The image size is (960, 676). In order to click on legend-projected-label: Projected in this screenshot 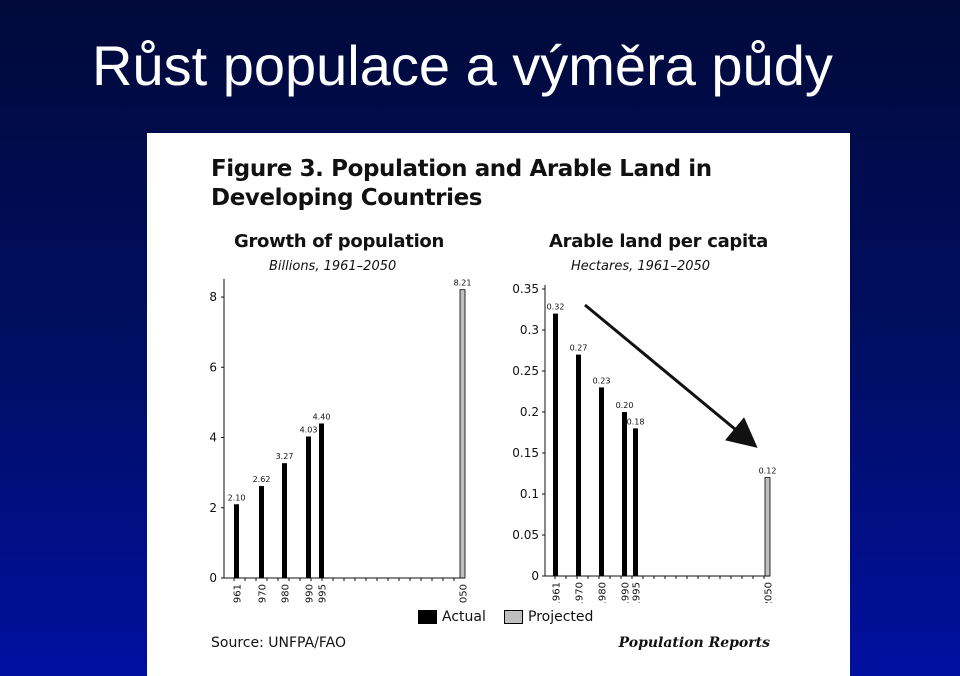, I will do `click(561, 617)`.